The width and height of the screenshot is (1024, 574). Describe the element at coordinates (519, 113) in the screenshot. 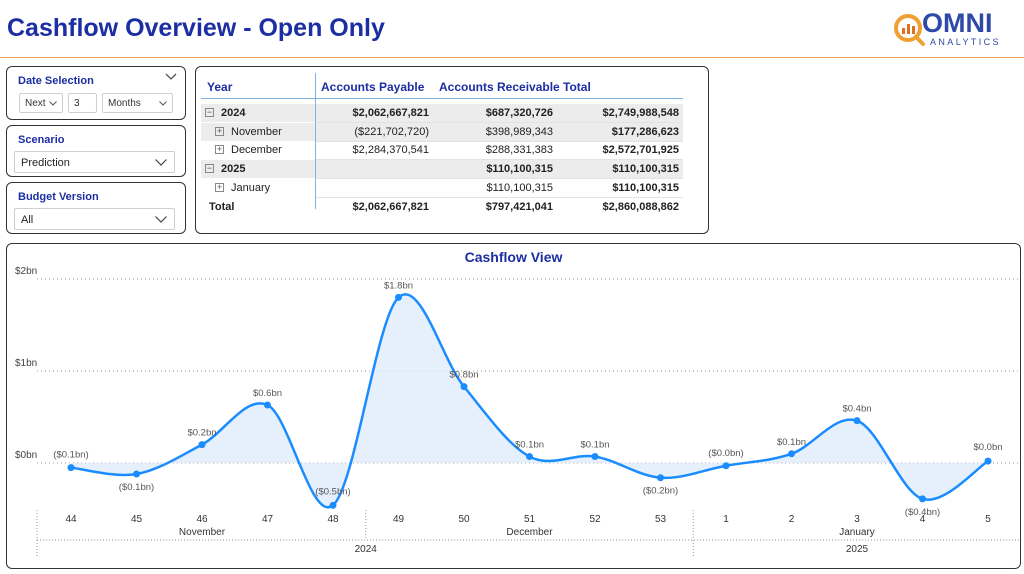

I see `accounts-receivable-value: $687,320,726` at that location.